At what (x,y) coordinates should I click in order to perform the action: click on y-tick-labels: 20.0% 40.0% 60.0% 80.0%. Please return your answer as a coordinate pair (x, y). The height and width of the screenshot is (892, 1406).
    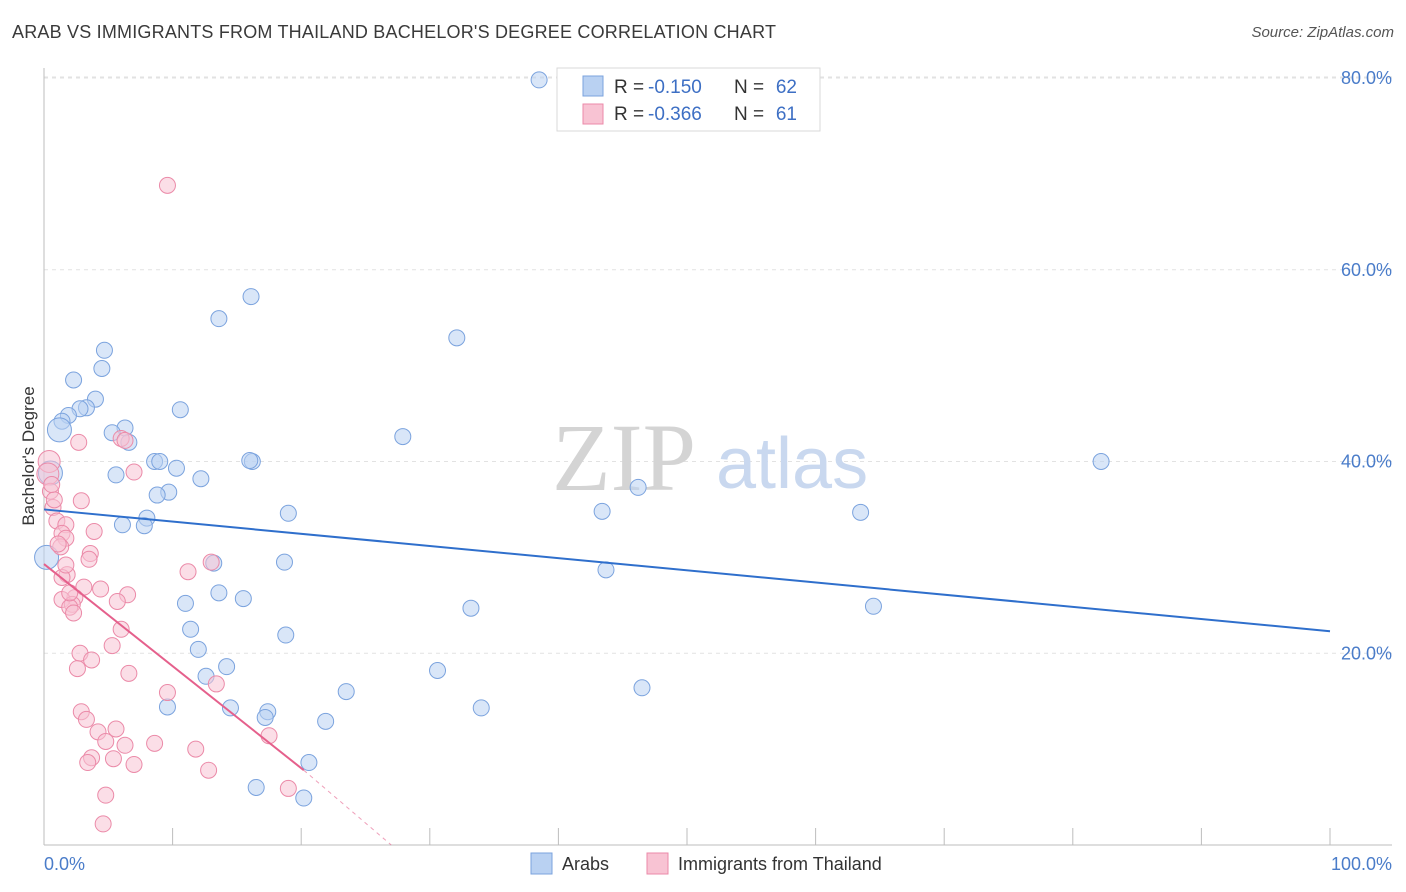
    Looking at the image, I should click on (1366, 365).